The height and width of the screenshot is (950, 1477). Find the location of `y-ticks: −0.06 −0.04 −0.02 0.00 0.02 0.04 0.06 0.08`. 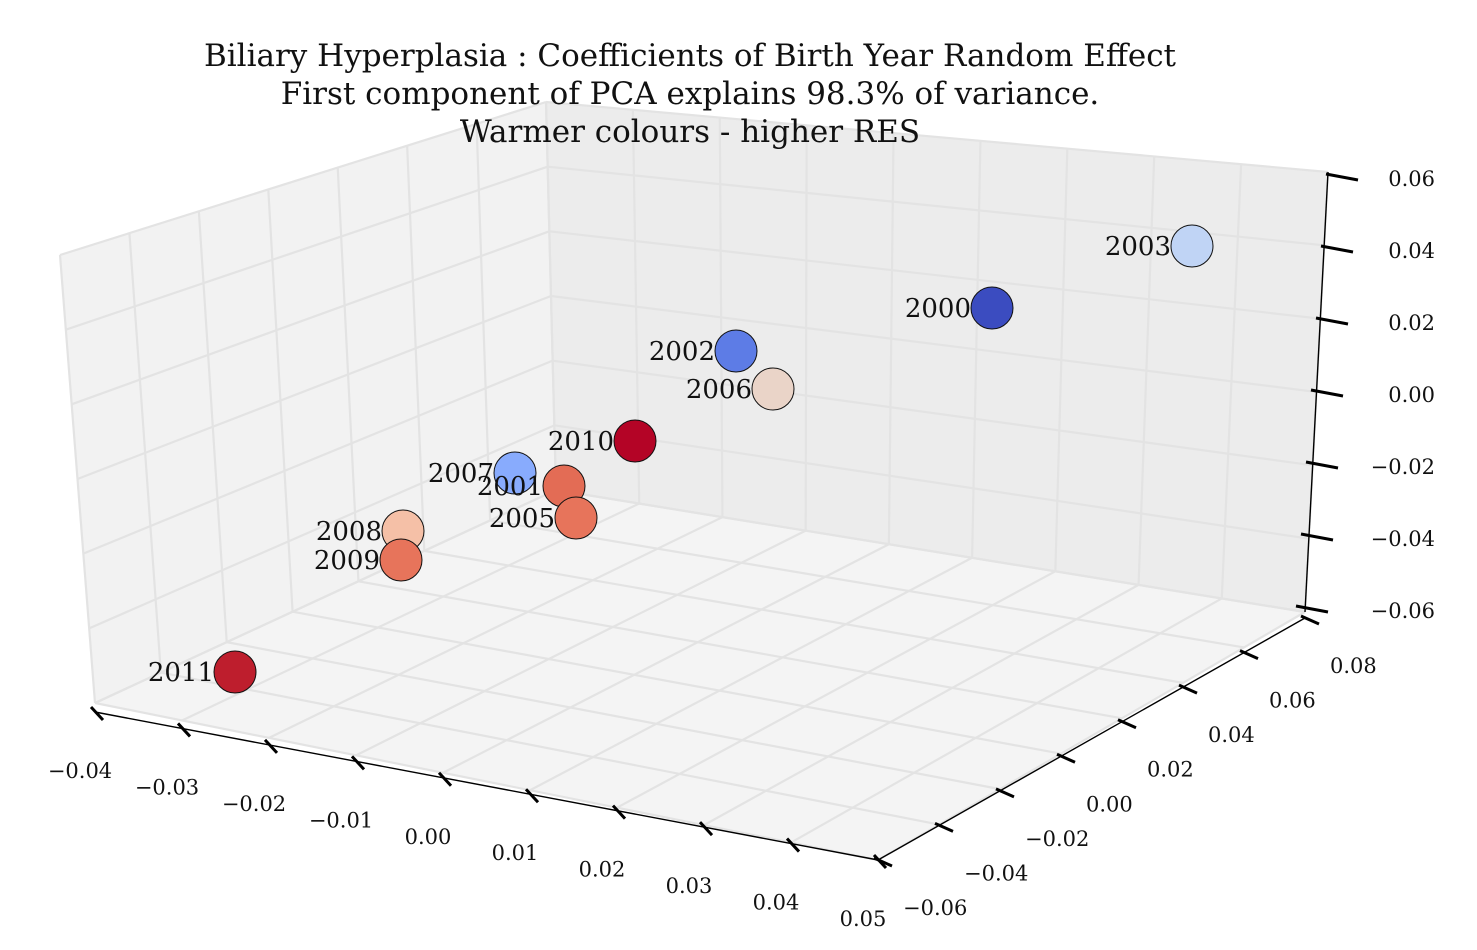

y-ticks: −0.06 −0.04 −0.02 0.00 0.02 0.04 0.06 0.08 is located at coordinates (1125, 767).